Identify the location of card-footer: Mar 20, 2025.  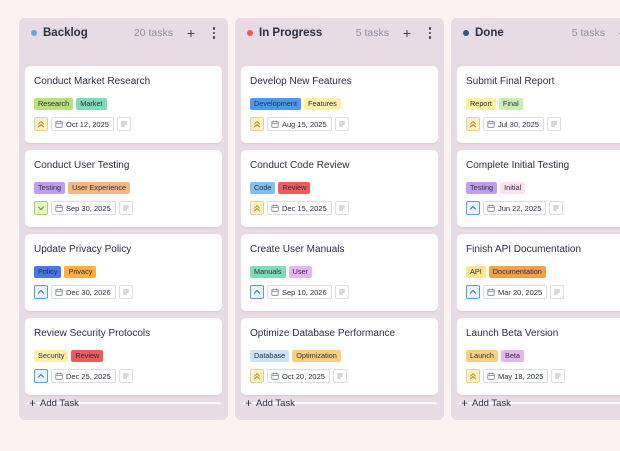
(515, 292).